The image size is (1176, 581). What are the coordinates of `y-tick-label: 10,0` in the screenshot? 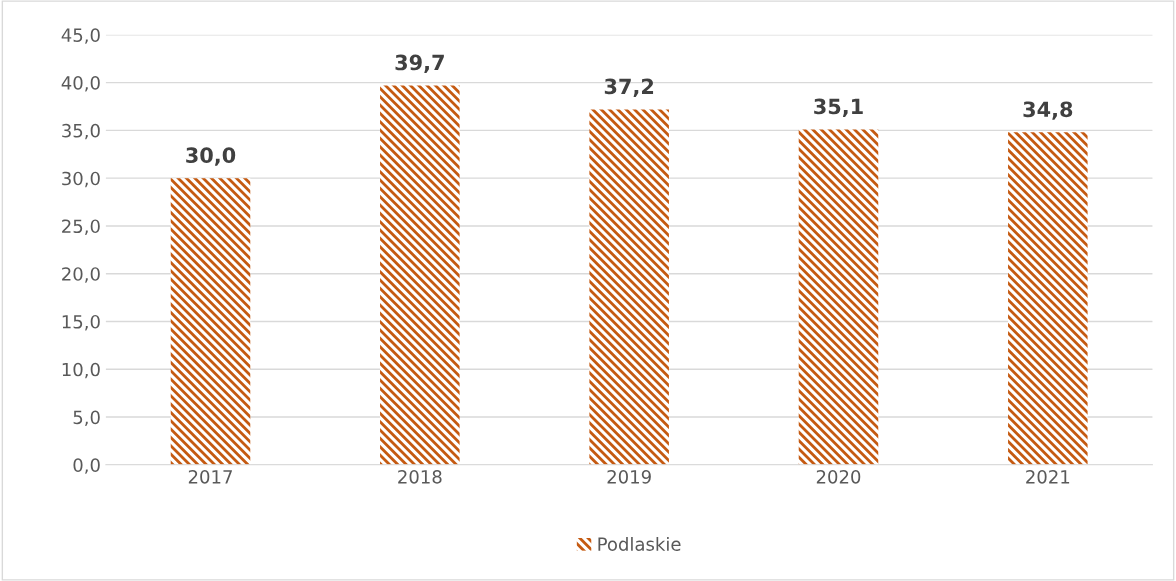 It's located at (81, 370).